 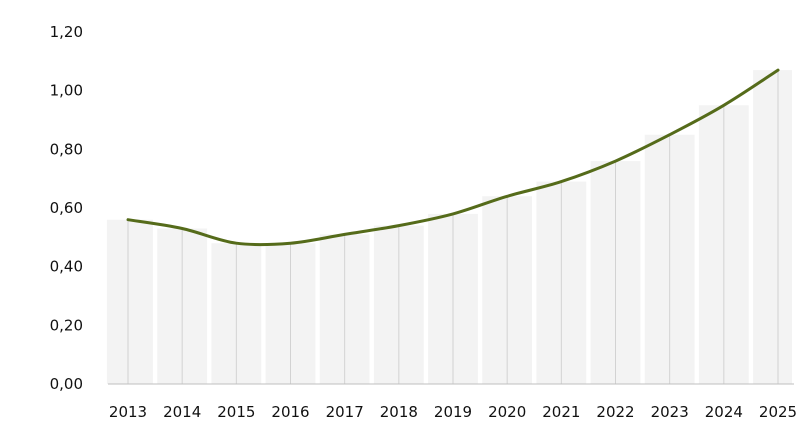 I want to click on y-tick-label: 1,20, so click(x=66, y=32).